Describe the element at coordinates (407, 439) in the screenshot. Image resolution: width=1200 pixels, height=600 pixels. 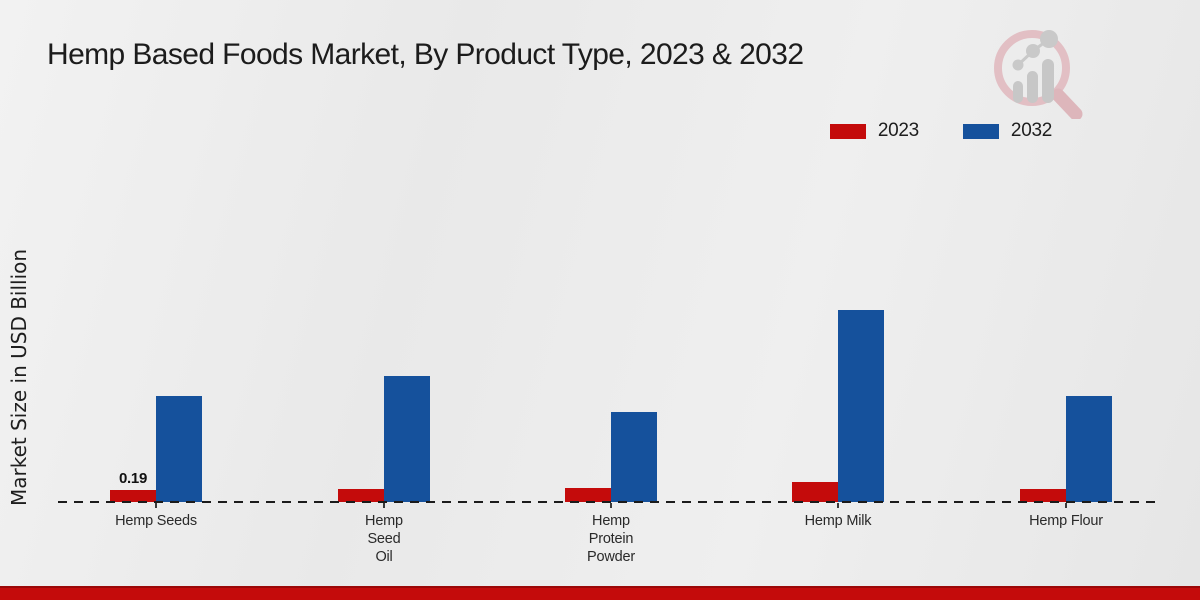
I see `bar-2032-hemp-seed-oil` at that location.